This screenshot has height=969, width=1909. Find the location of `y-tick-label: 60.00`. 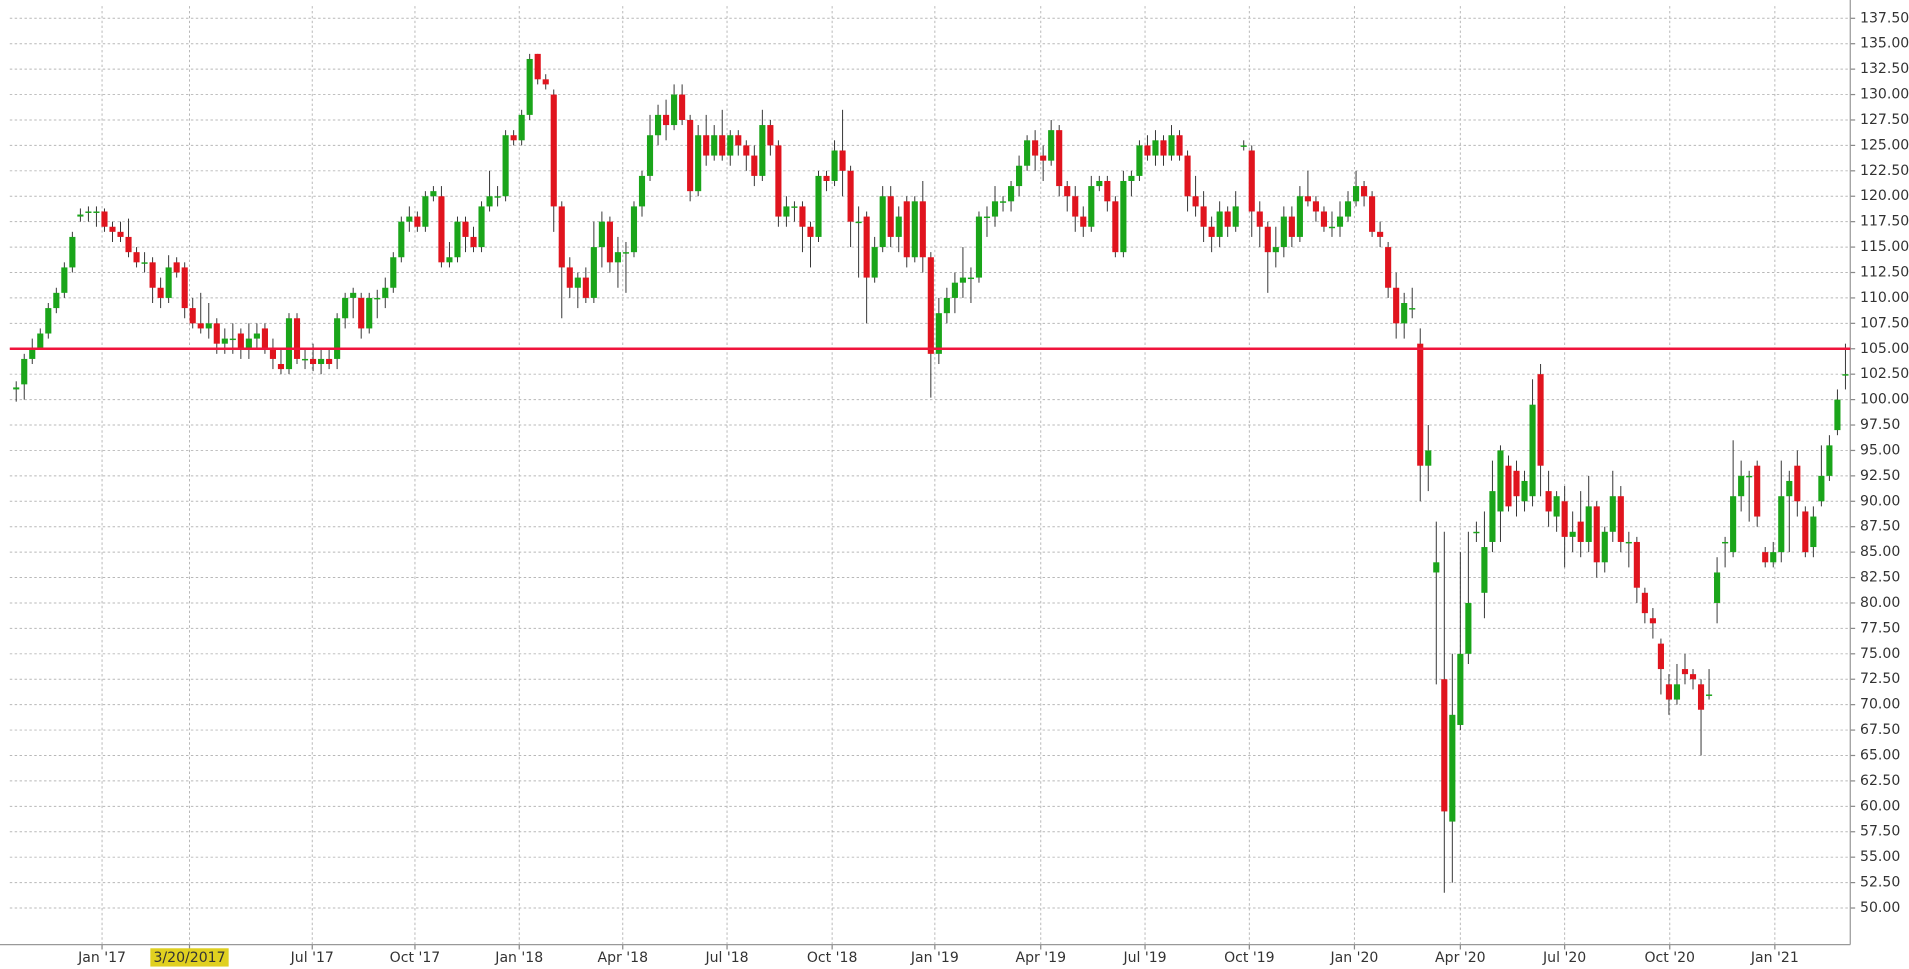

y-tick-label: 60.00 is located at coordinates (1880, 806).